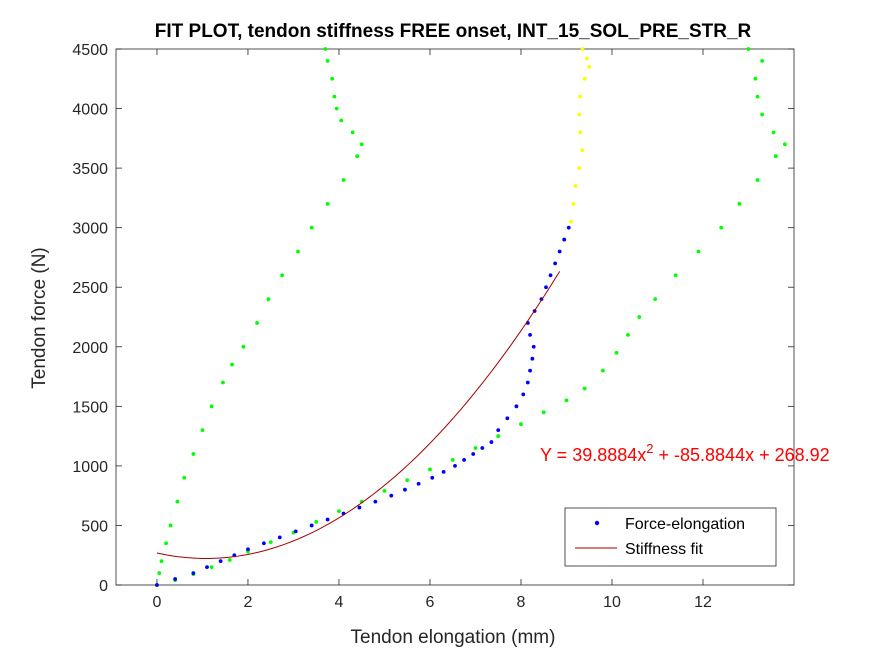 Image resolution: width=875 pixels, height=656 pixels. What do you see at coordinates (90, 169) in the screenshot?
I see `y-tick-label: 3500` at bounding box center [90, 169].